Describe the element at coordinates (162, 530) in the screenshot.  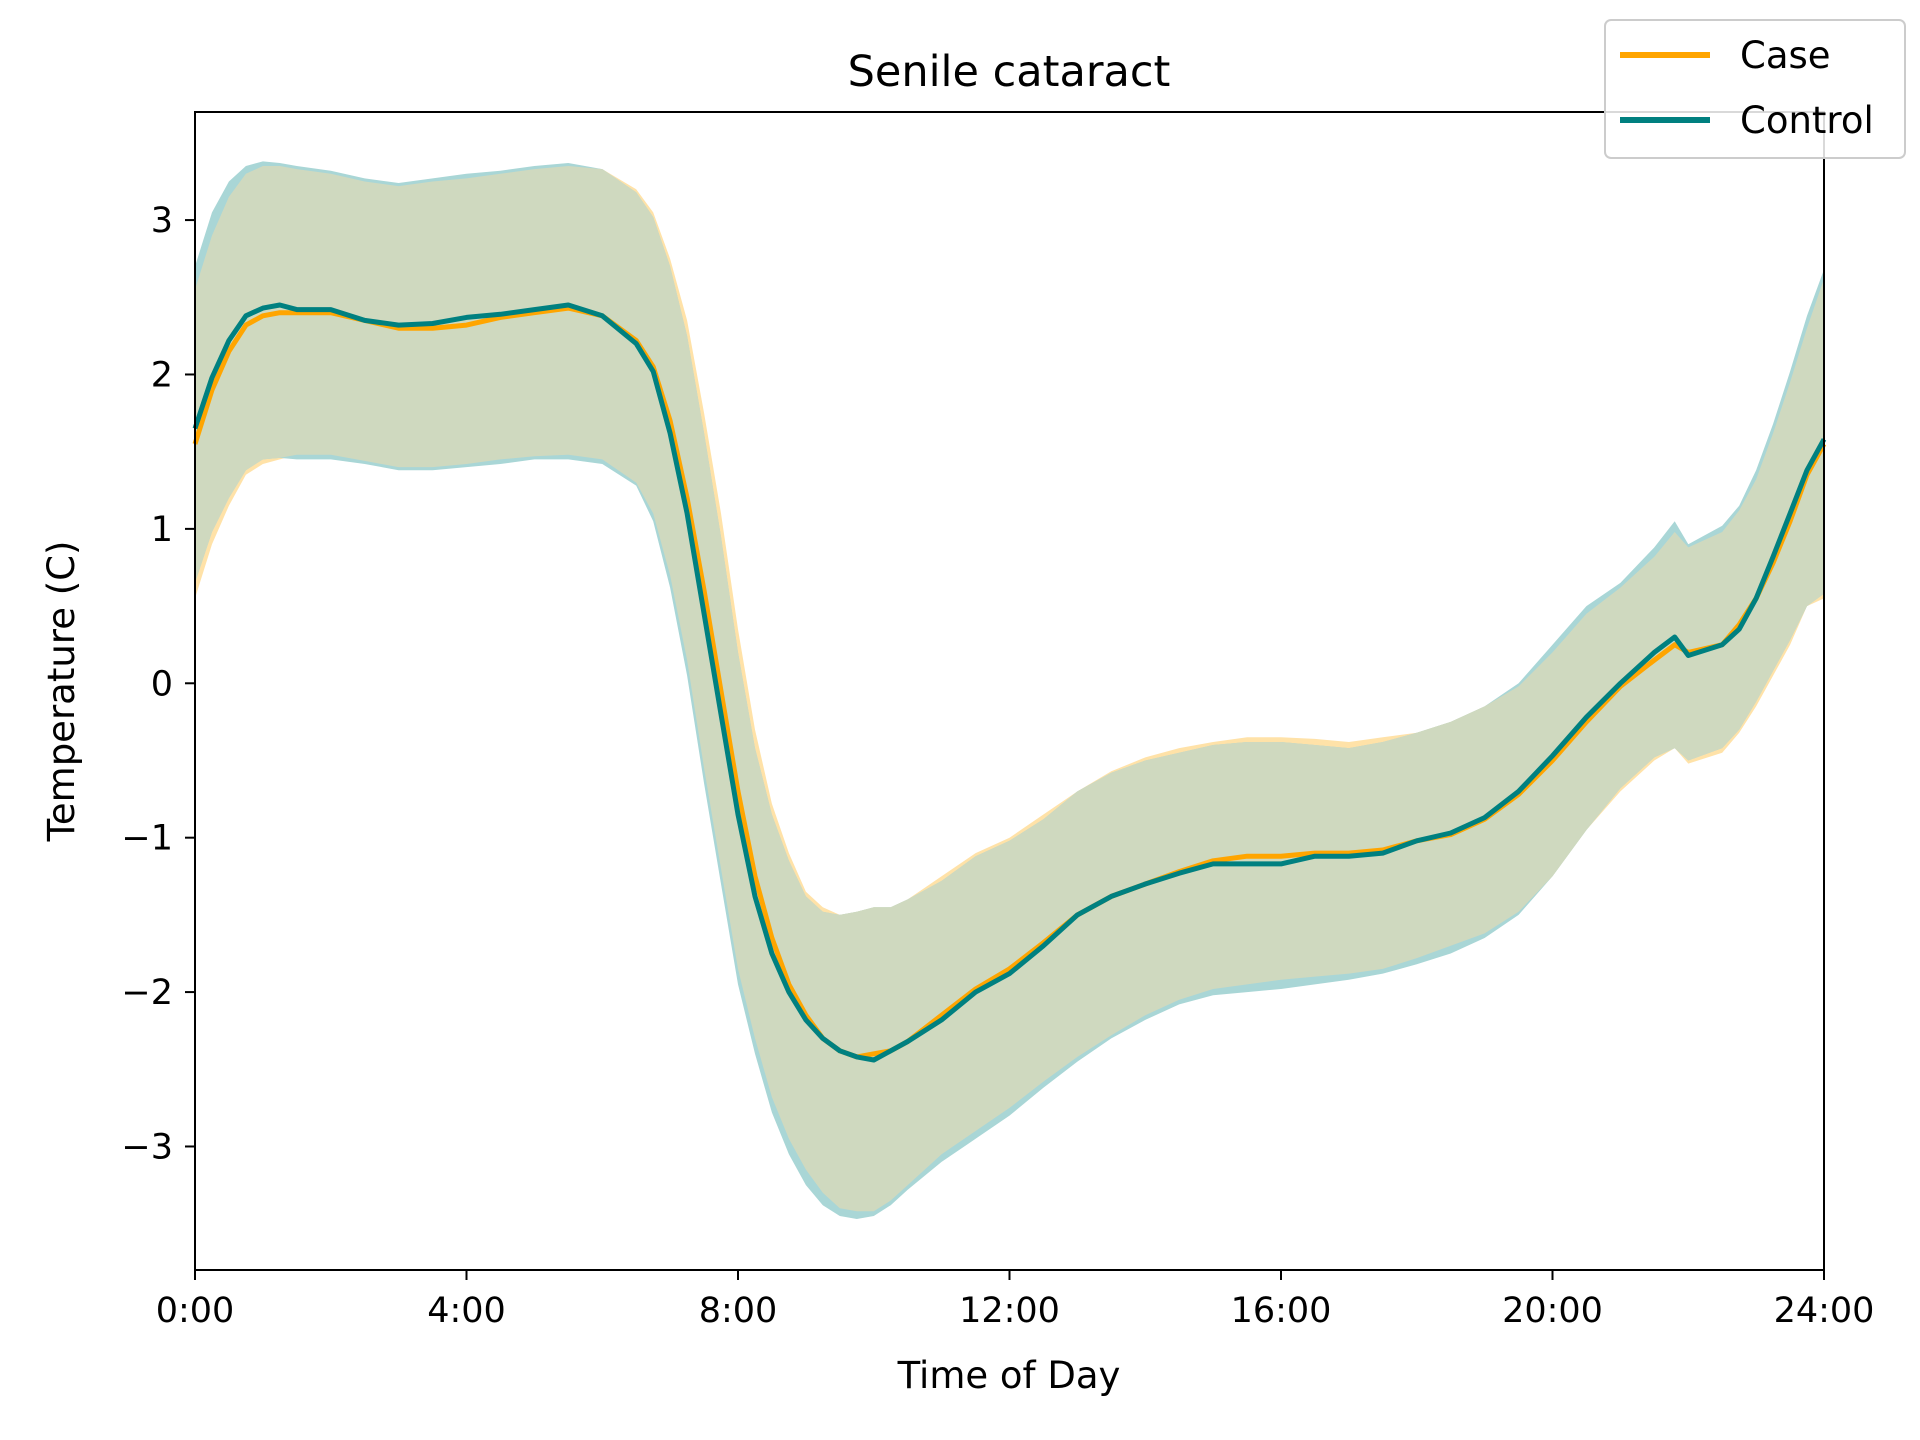
I see `y-tick-label: 1` at that location.